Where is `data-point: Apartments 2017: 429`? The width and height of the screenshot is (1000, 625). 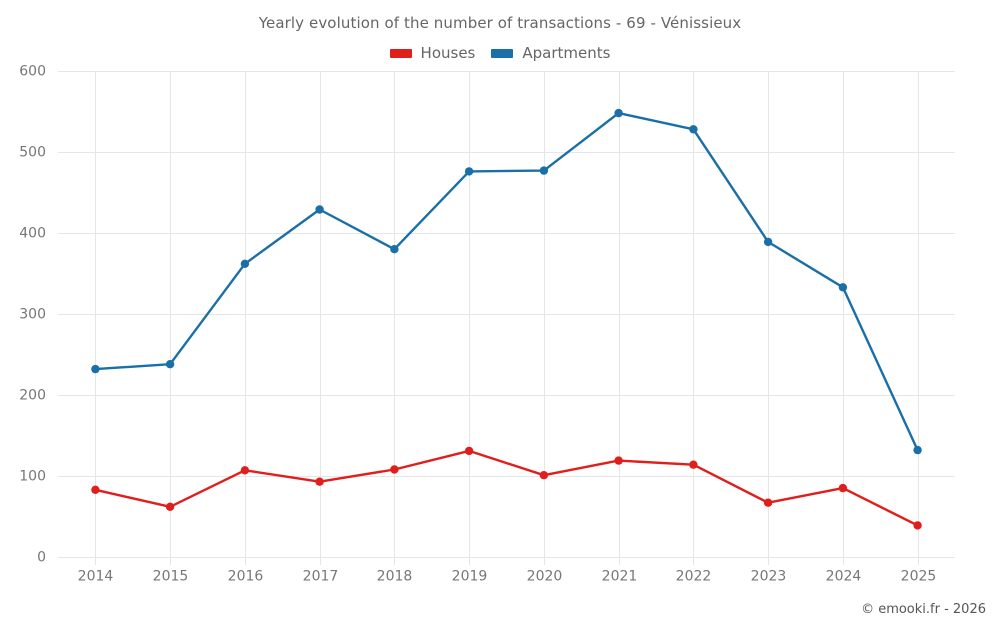 data-point: Apartments 2017: 429 is located at coordinates (319, 209).